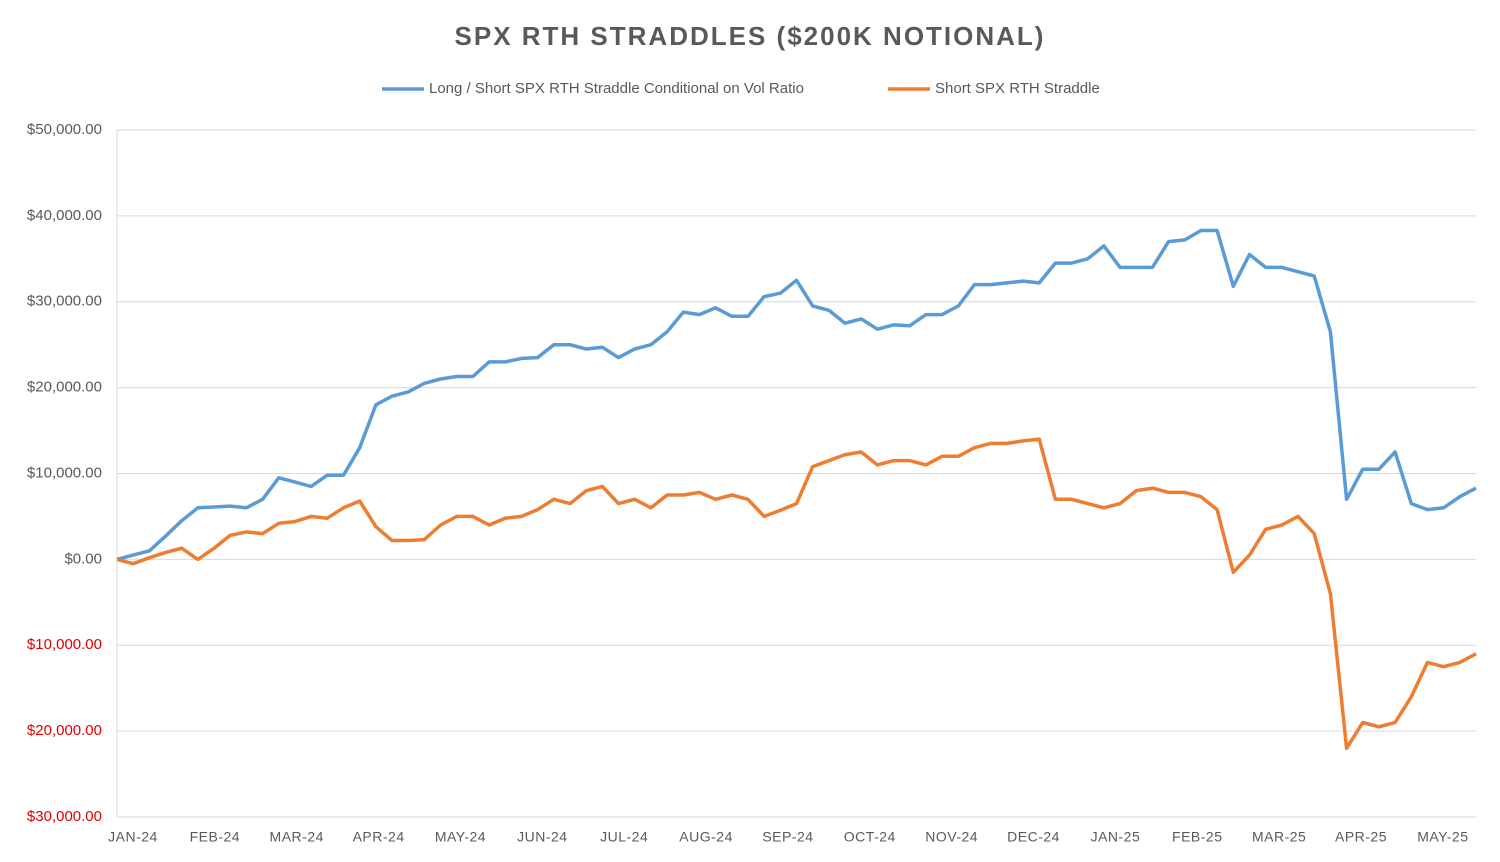  Describe the element at coordinates (133, 837) in the screenshot. I see `x-tick-label: JAN-24` at that location.